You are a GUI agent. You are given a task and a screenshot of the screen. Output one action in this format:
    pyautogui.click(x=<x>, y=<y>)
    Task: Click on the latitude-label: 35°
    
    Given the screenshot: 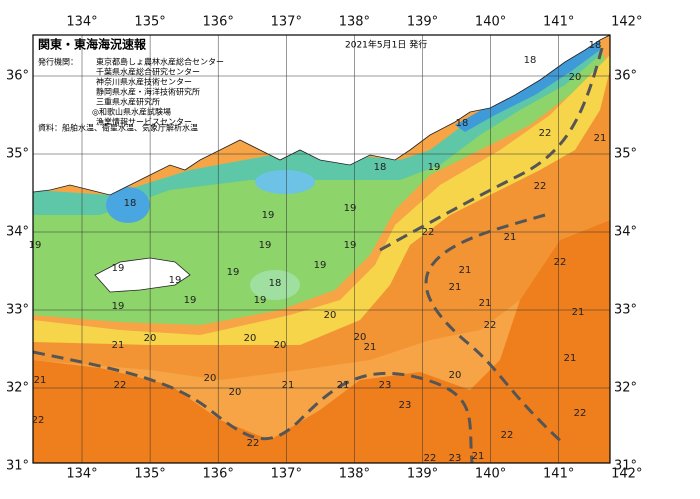 What is the action you would take?
    pyautogui.click(x=625, y=154)
    